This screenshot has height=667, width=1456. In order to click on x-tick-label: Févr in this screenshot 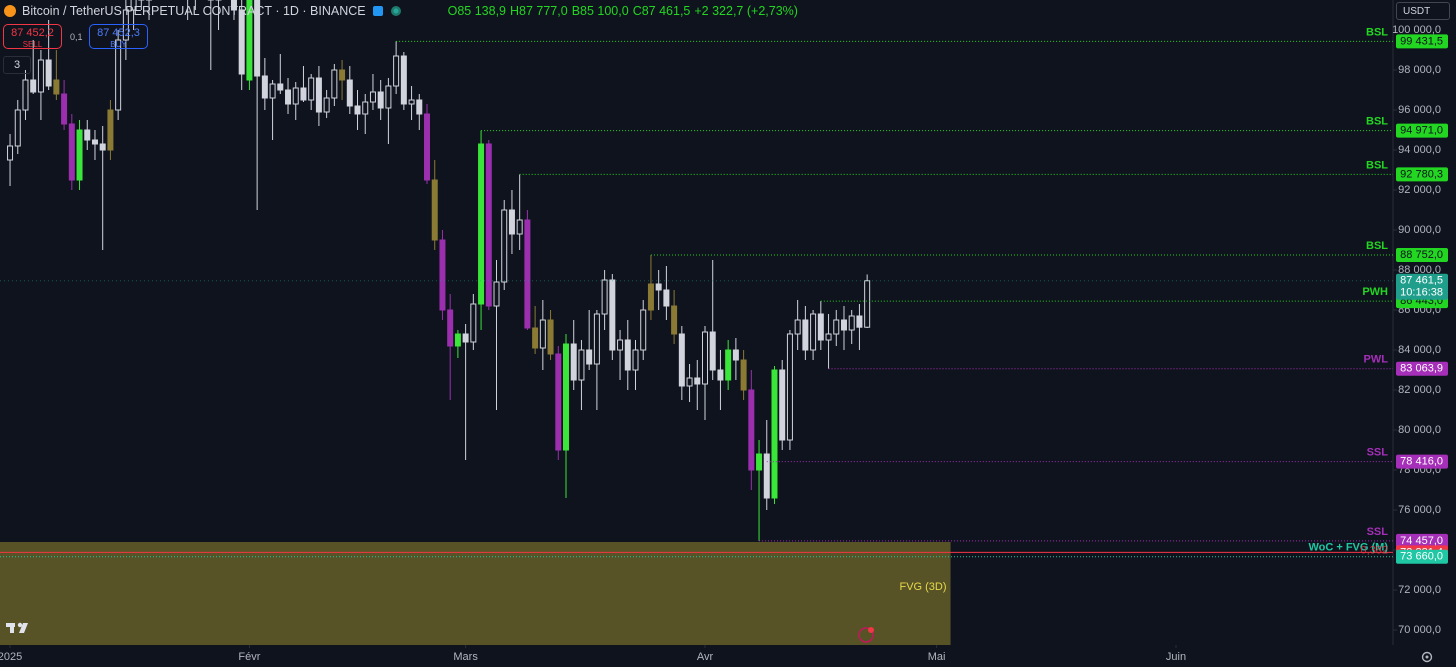, I will do `click(249, 657)`.